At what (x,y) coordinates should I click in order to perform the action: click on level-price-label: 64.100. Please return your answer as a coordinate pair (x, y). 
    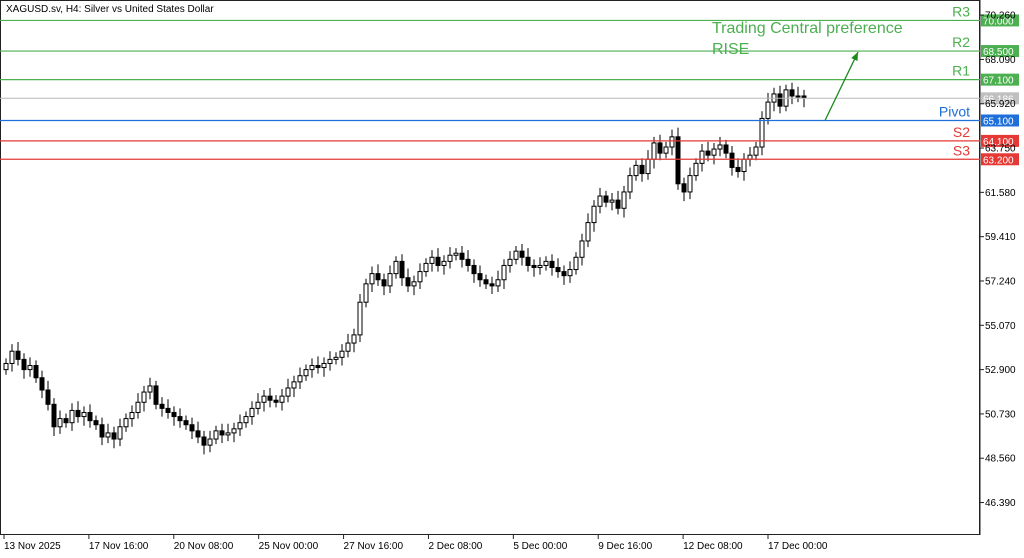
    Looking at the image, I should click on (998, 142).